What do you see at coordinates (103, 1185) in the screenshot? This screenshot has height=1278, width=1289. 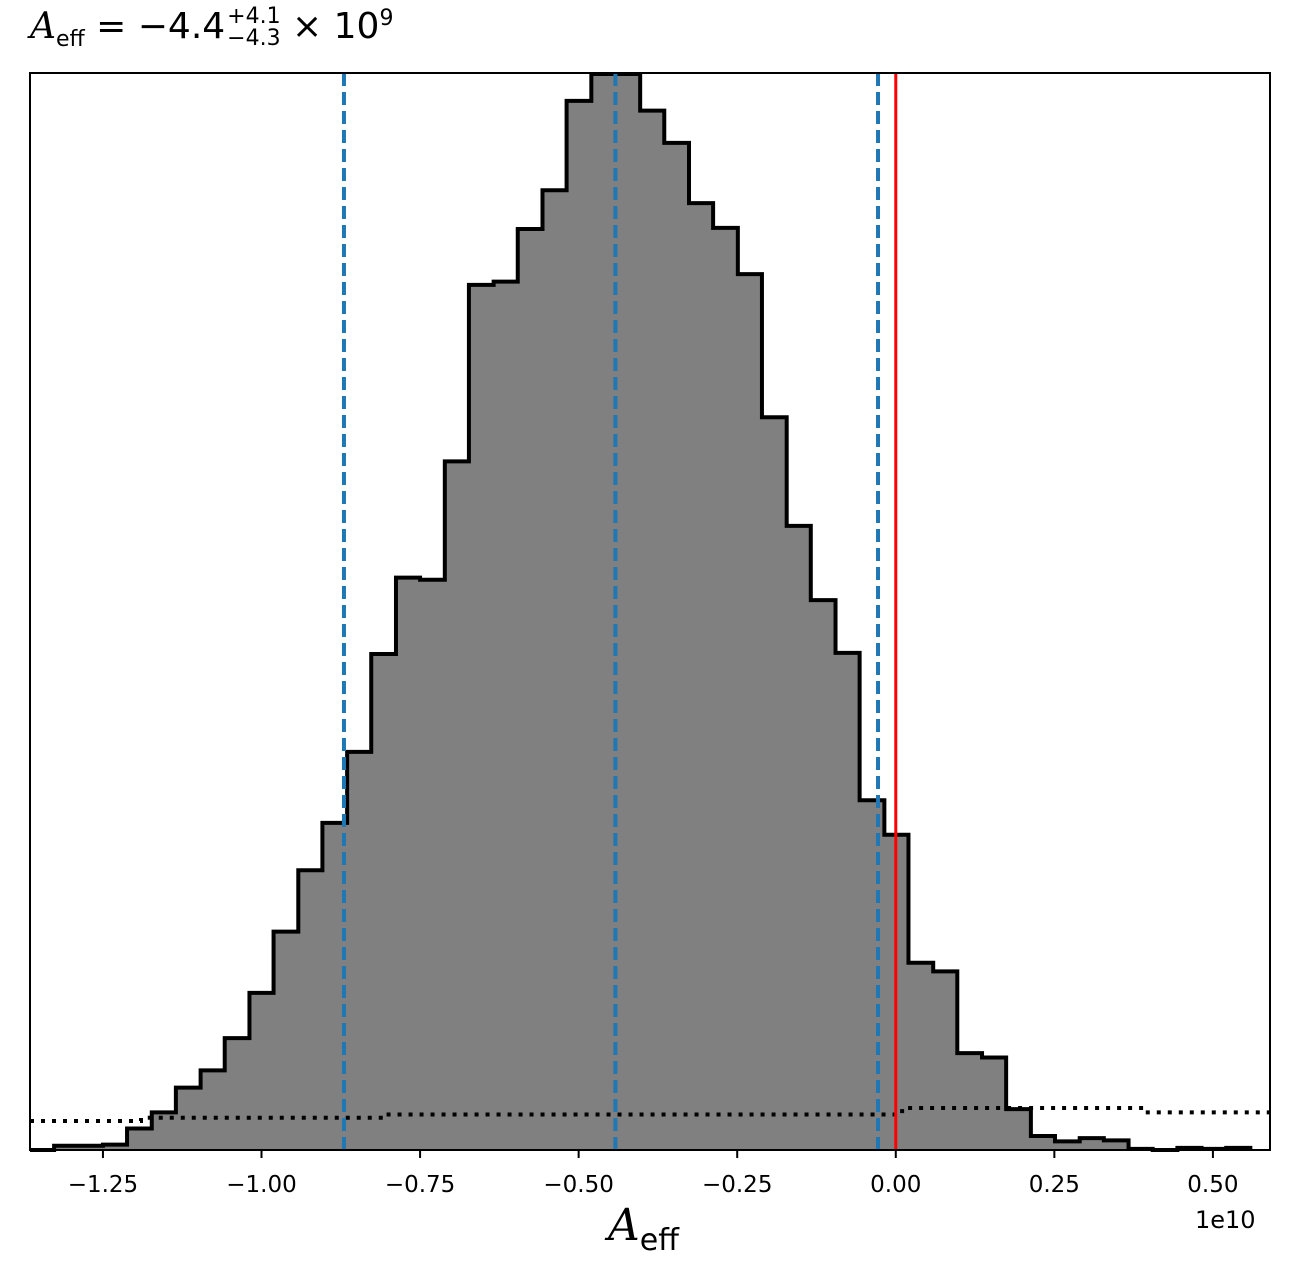 I see `x-tick-label: −1.25` at bounding box center [103, 1185].